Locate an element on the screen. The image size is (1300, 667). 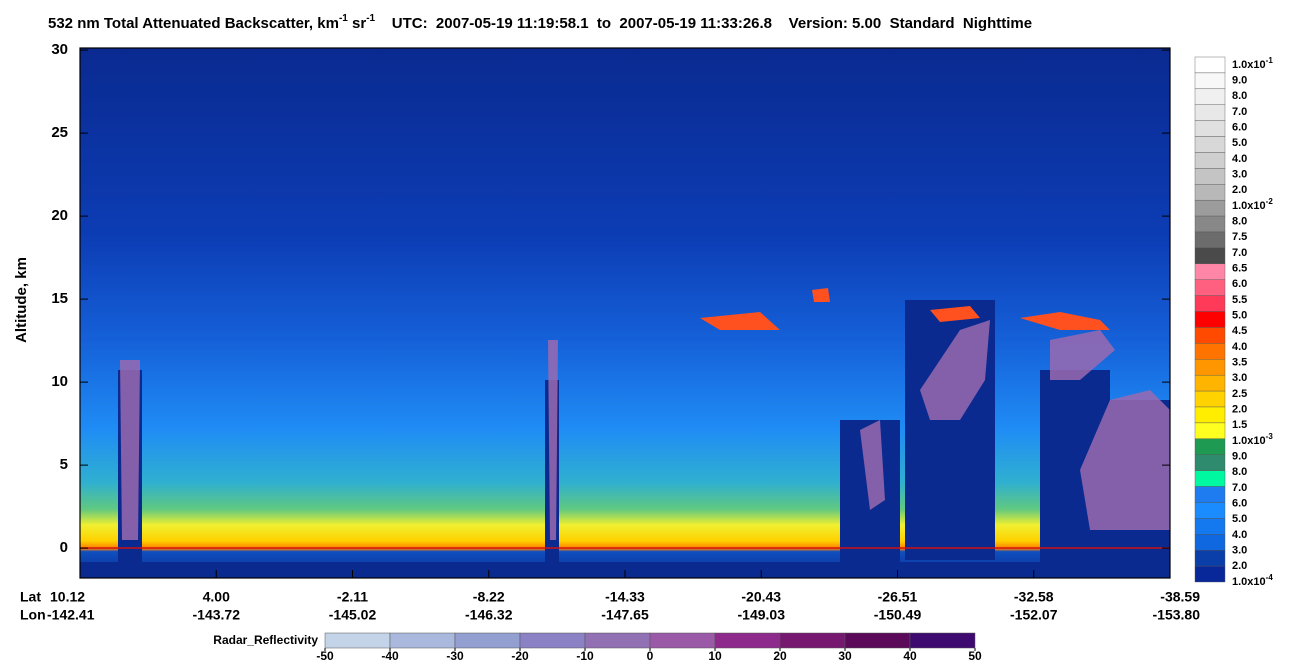
lon-label: -153.80 is located at coordinates (1177, 615).